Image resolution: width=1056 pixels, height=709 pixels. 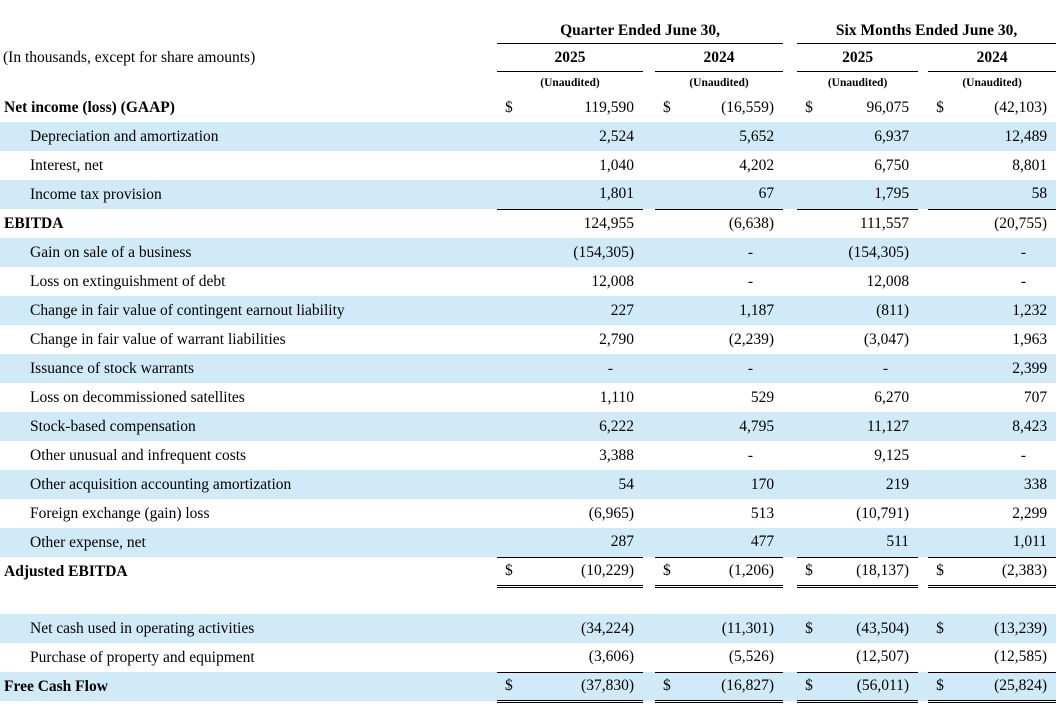 What do you see at coordinates (248, 628) in the screenshot?
I see `row-label: Net cash used in operating activities` at bounding box center [248, 628].